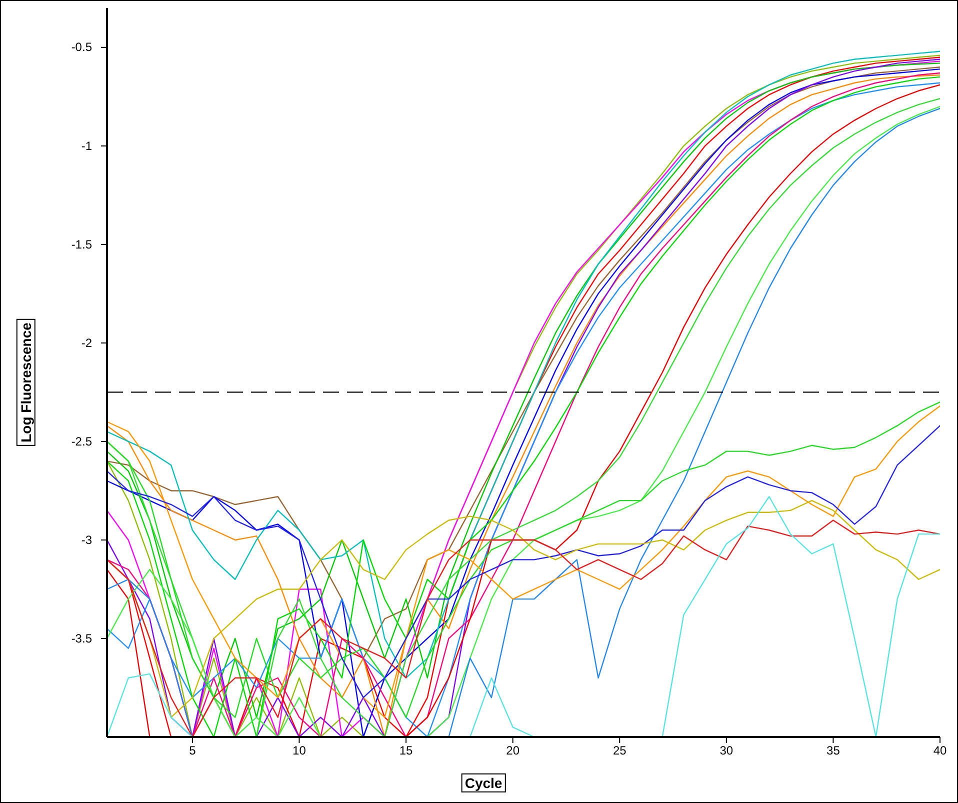 This screenshot has width=958, height=803. I want to click on y-tick-label: -3, so click(86, 539).